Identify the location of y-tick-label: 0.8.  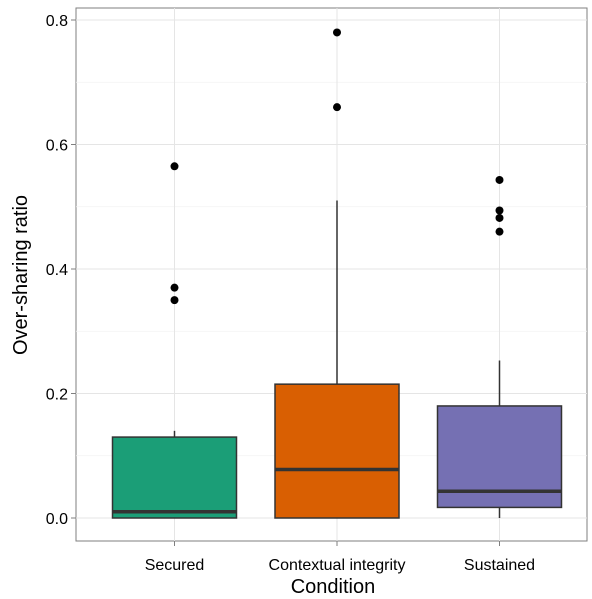
(57, 21).